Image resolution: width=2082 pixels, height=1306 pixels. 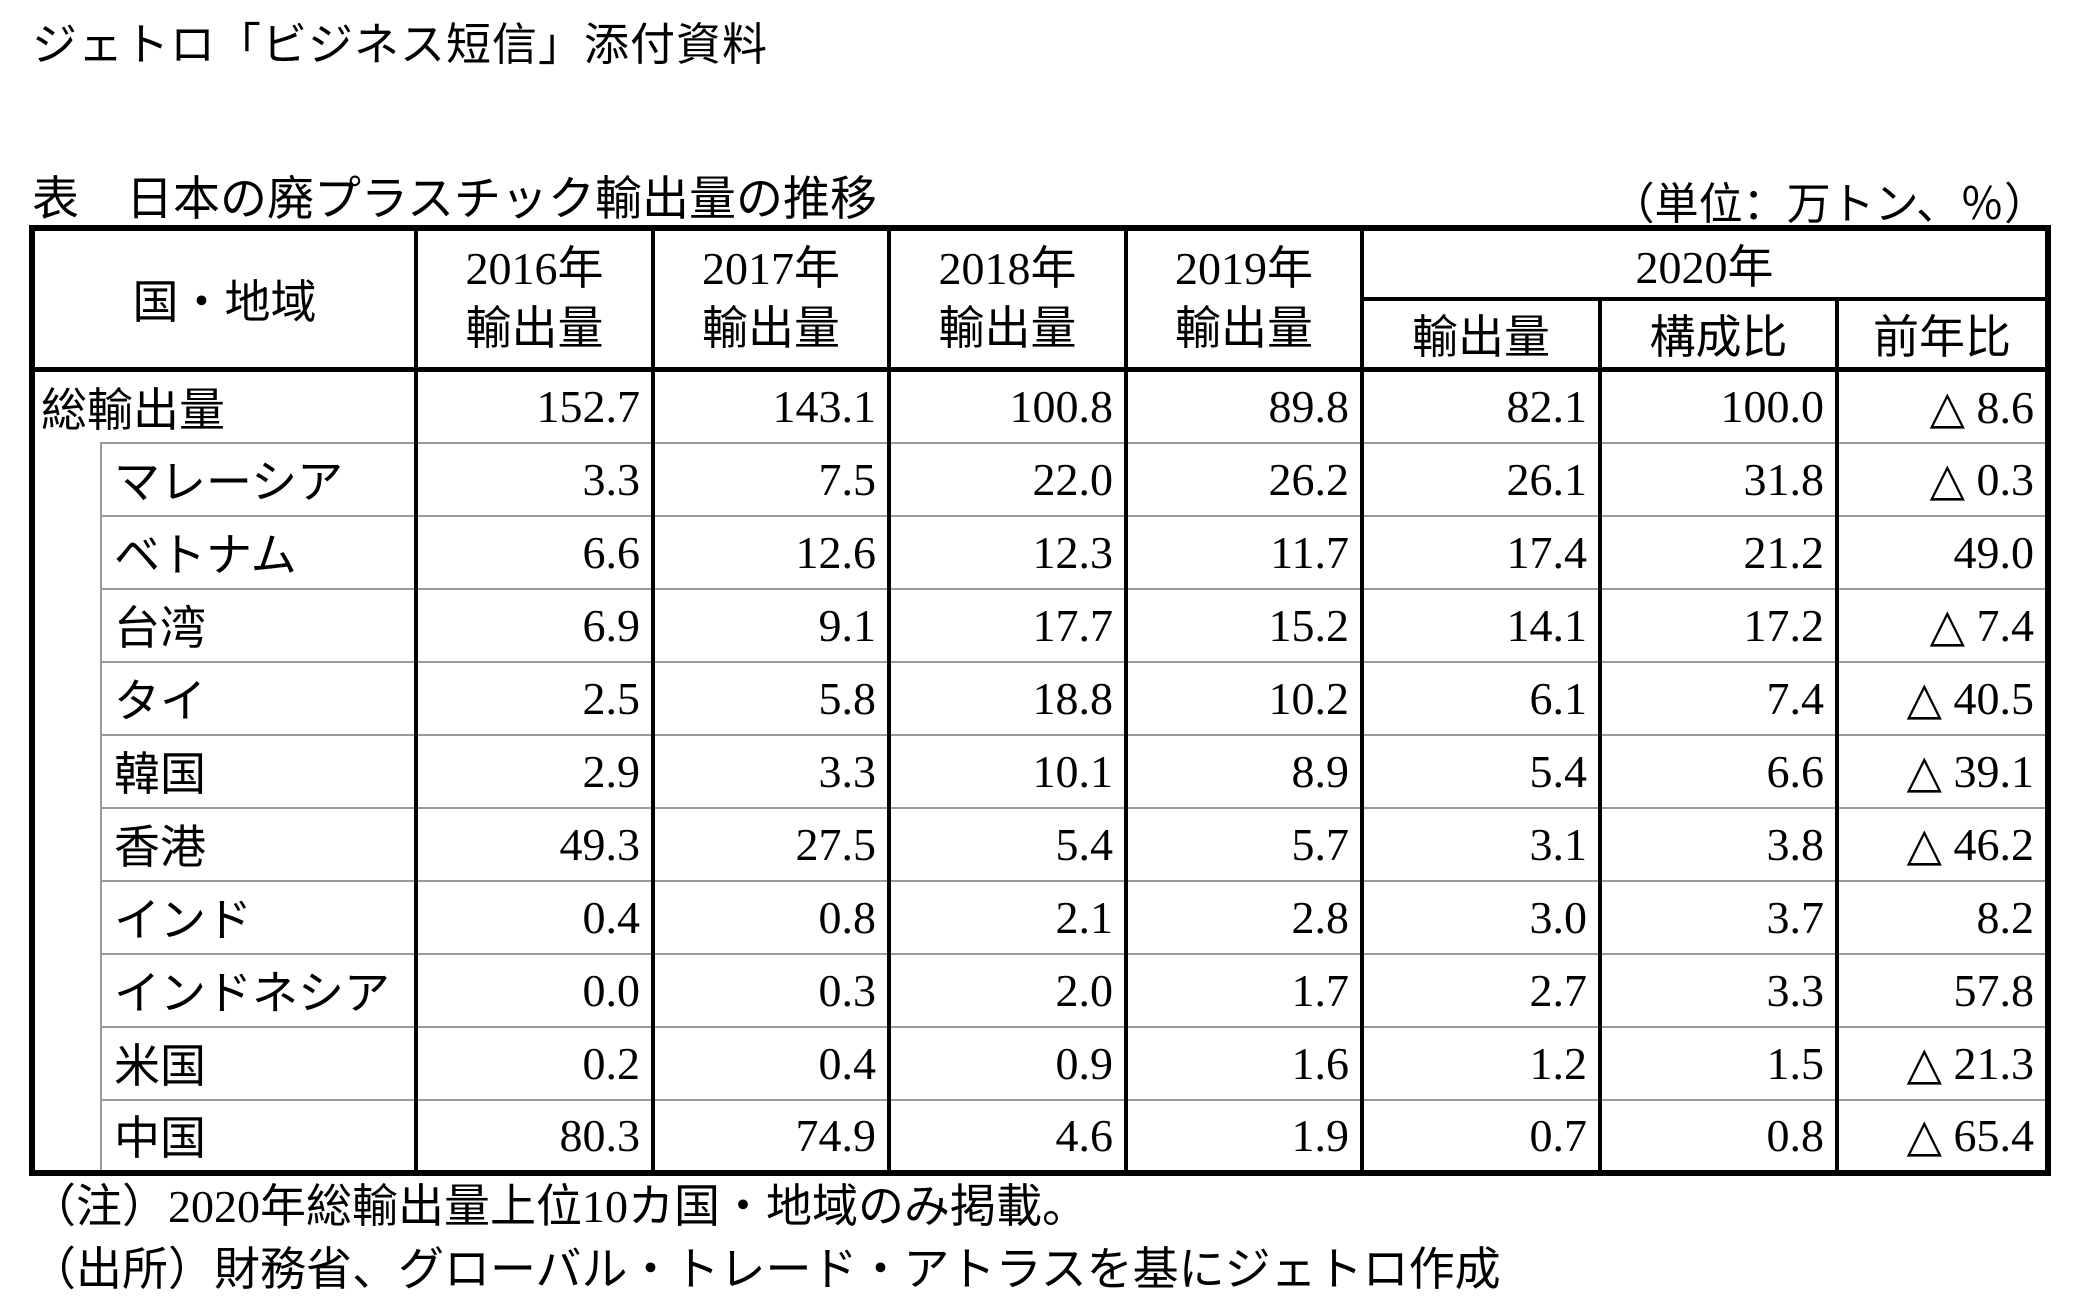 What do you see at coordinates (533, 770) in the screenshot?
I see `cell-value: 2.9` at bounding box center [533, 770].